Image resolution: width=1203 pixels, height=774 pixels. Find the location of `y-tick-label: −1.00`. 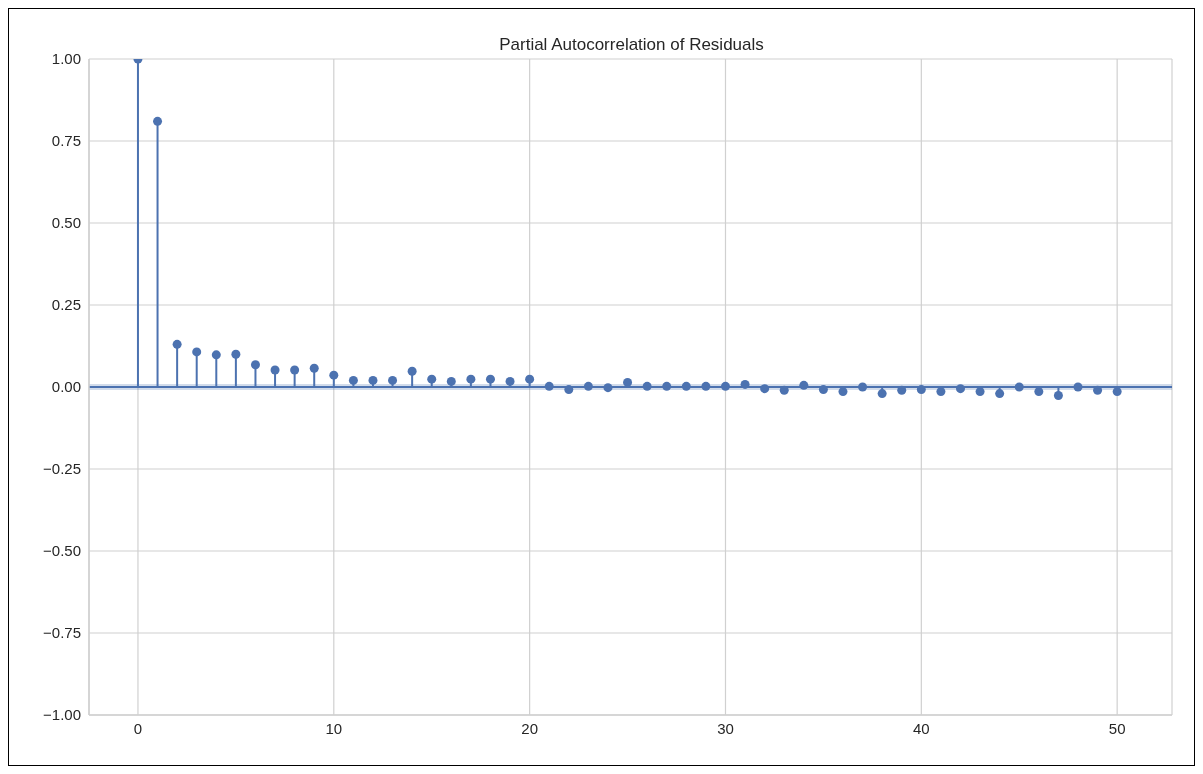

y-tick-label: −1.00 is located at coordinates (62, 715).